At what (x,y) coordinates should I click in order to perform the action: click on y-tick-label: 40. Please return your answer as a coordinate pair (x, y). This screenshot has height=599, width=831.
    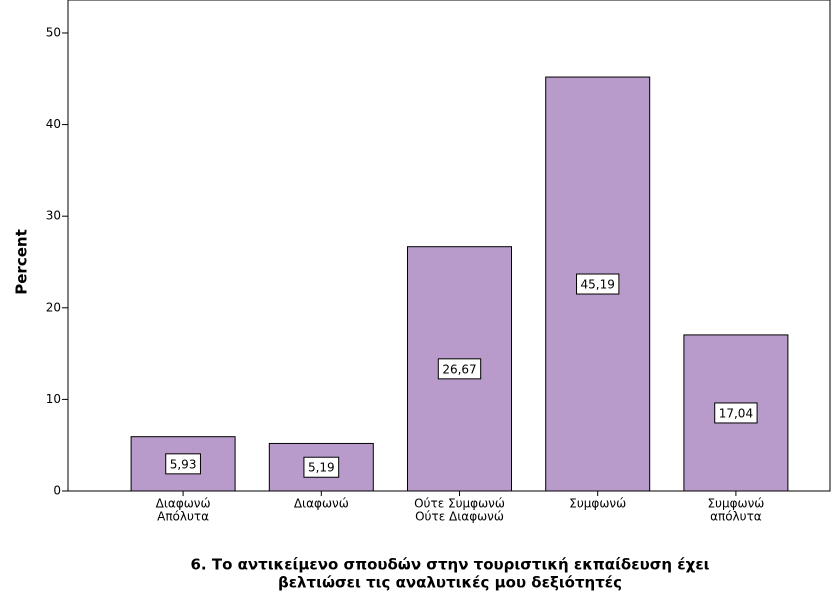
    Looking at the image, I should click on (53, 124).